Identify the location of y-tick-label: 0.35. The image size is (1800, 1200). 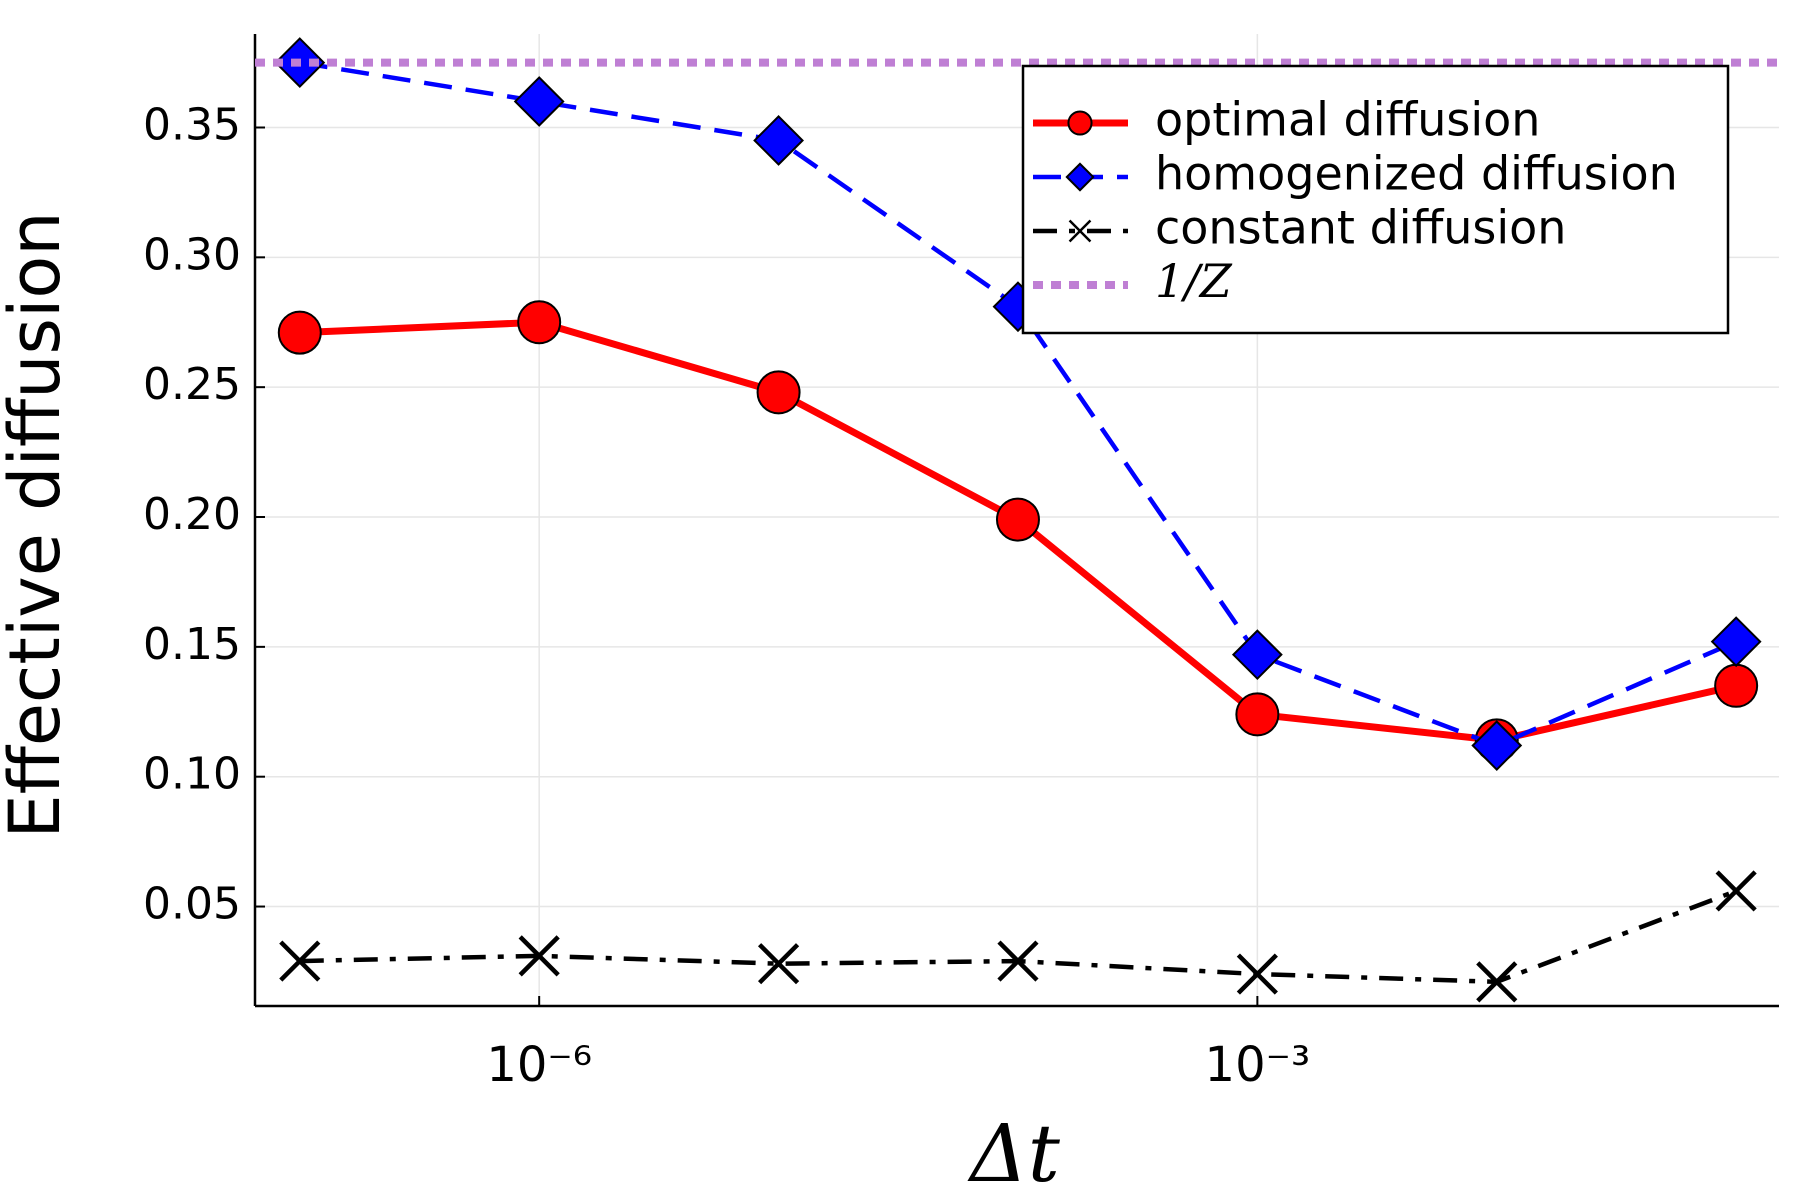
(192, 124).